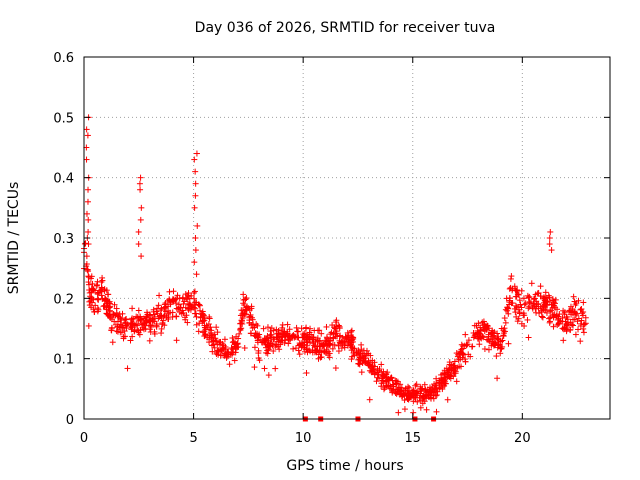  What do you see at coordinates (412, 438) in the screenshot?
I see `x-tick-label: 15` at bounding box center [412, 438].